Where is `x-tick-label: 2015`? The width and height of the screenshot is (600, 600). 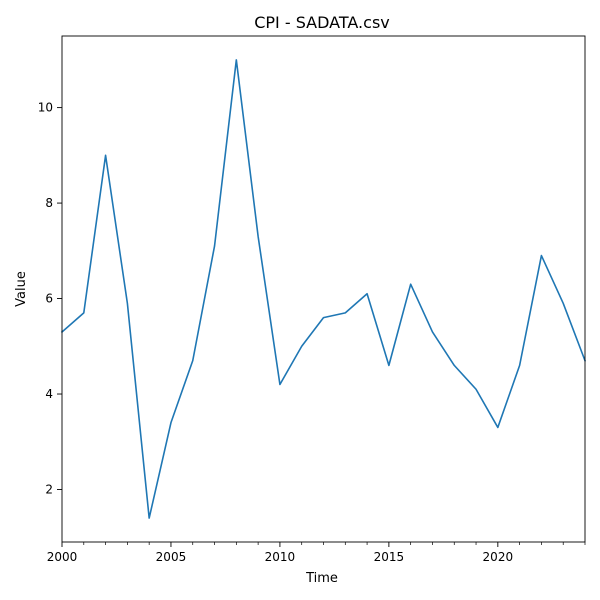 x-tick-label: 2015 is located at coordinates (389, 557).